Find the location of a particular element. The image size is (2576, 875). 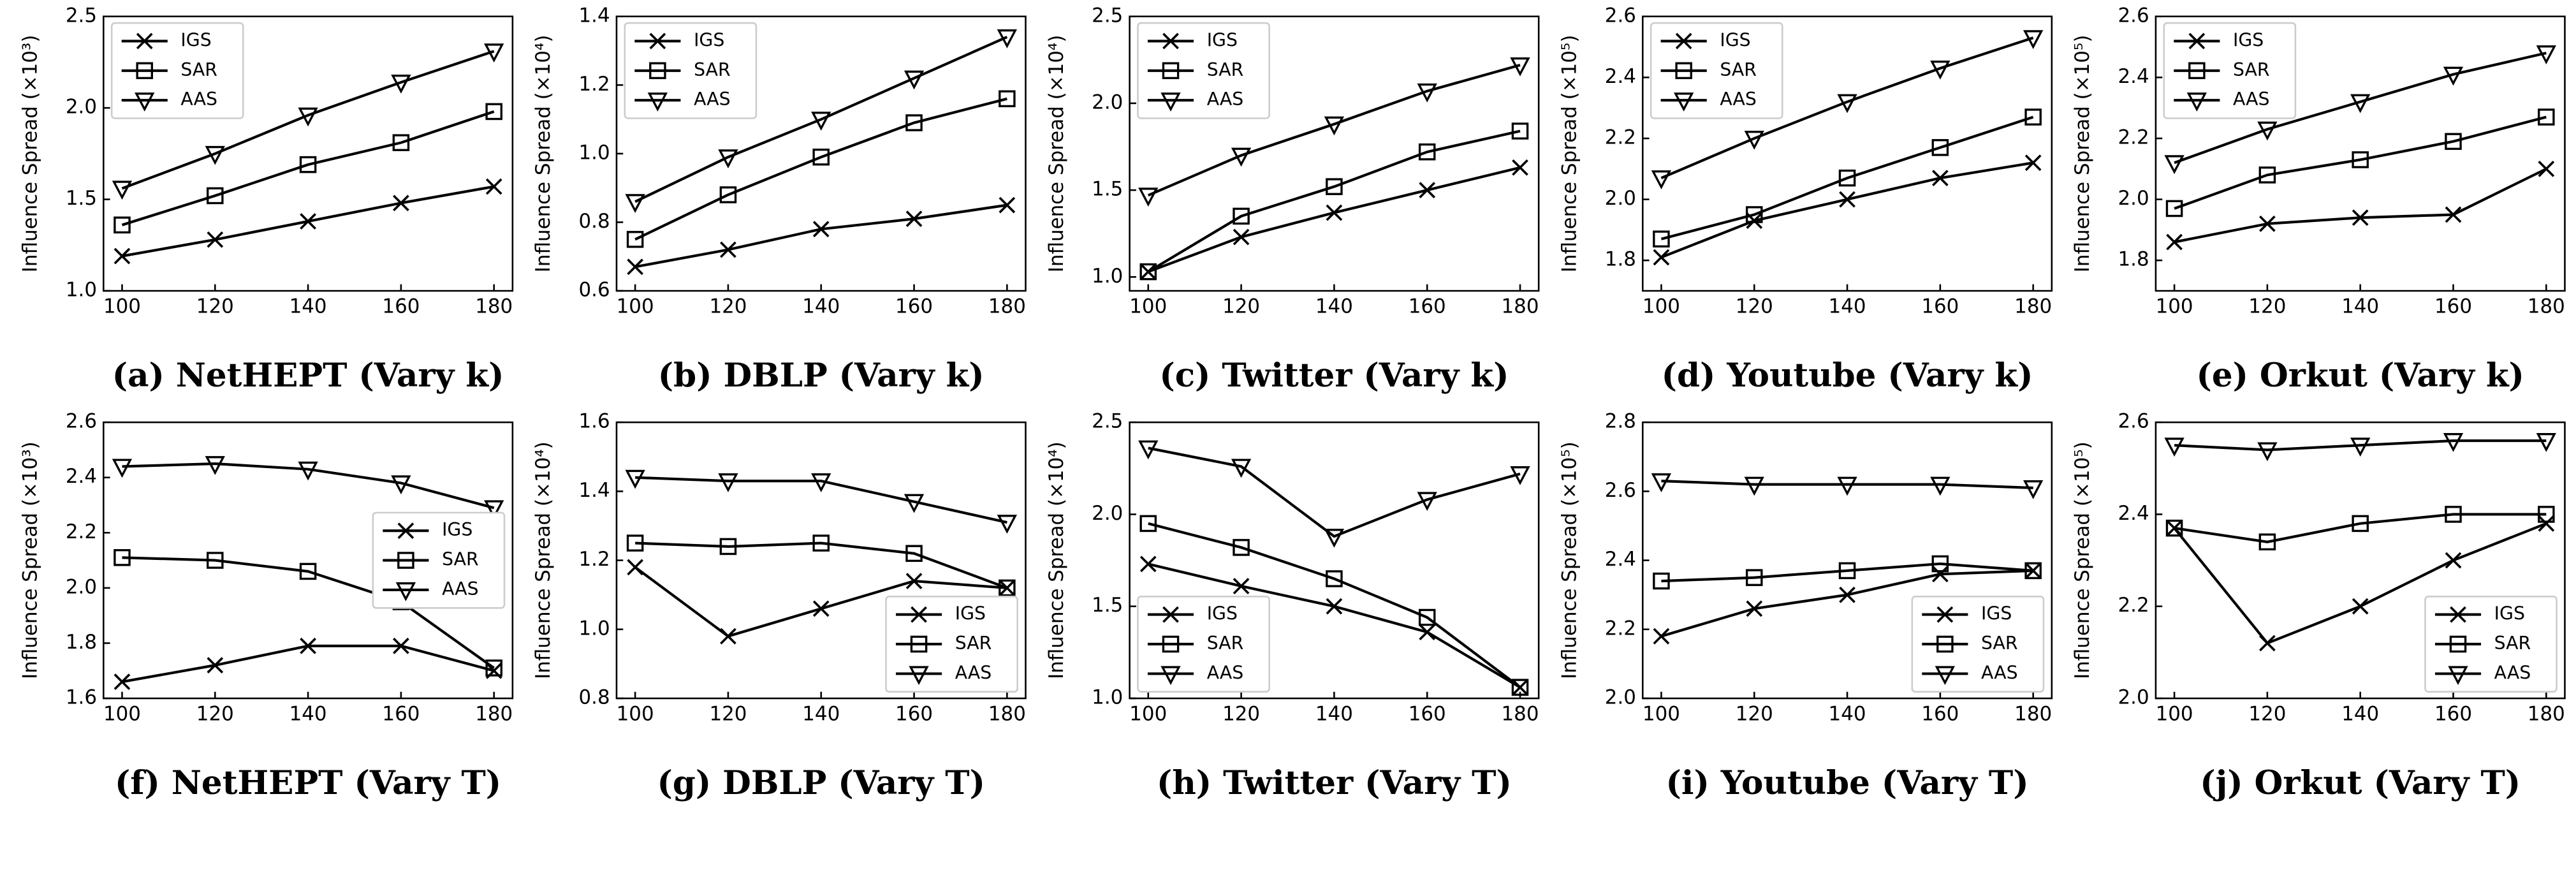

chart-caption: (f) NetHEPT (Vary T) is located at coordinates (308, 783).